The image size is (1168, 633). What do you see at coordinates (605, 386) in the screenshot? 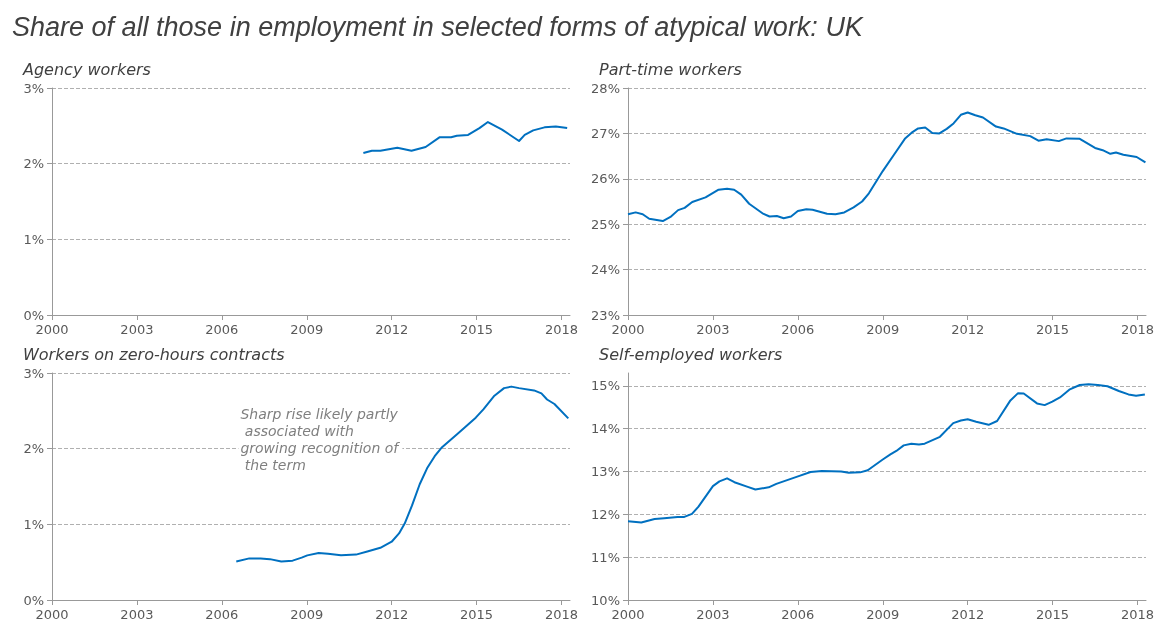
I see `y-tick-label: 15%` at bounding box center [605, 386].